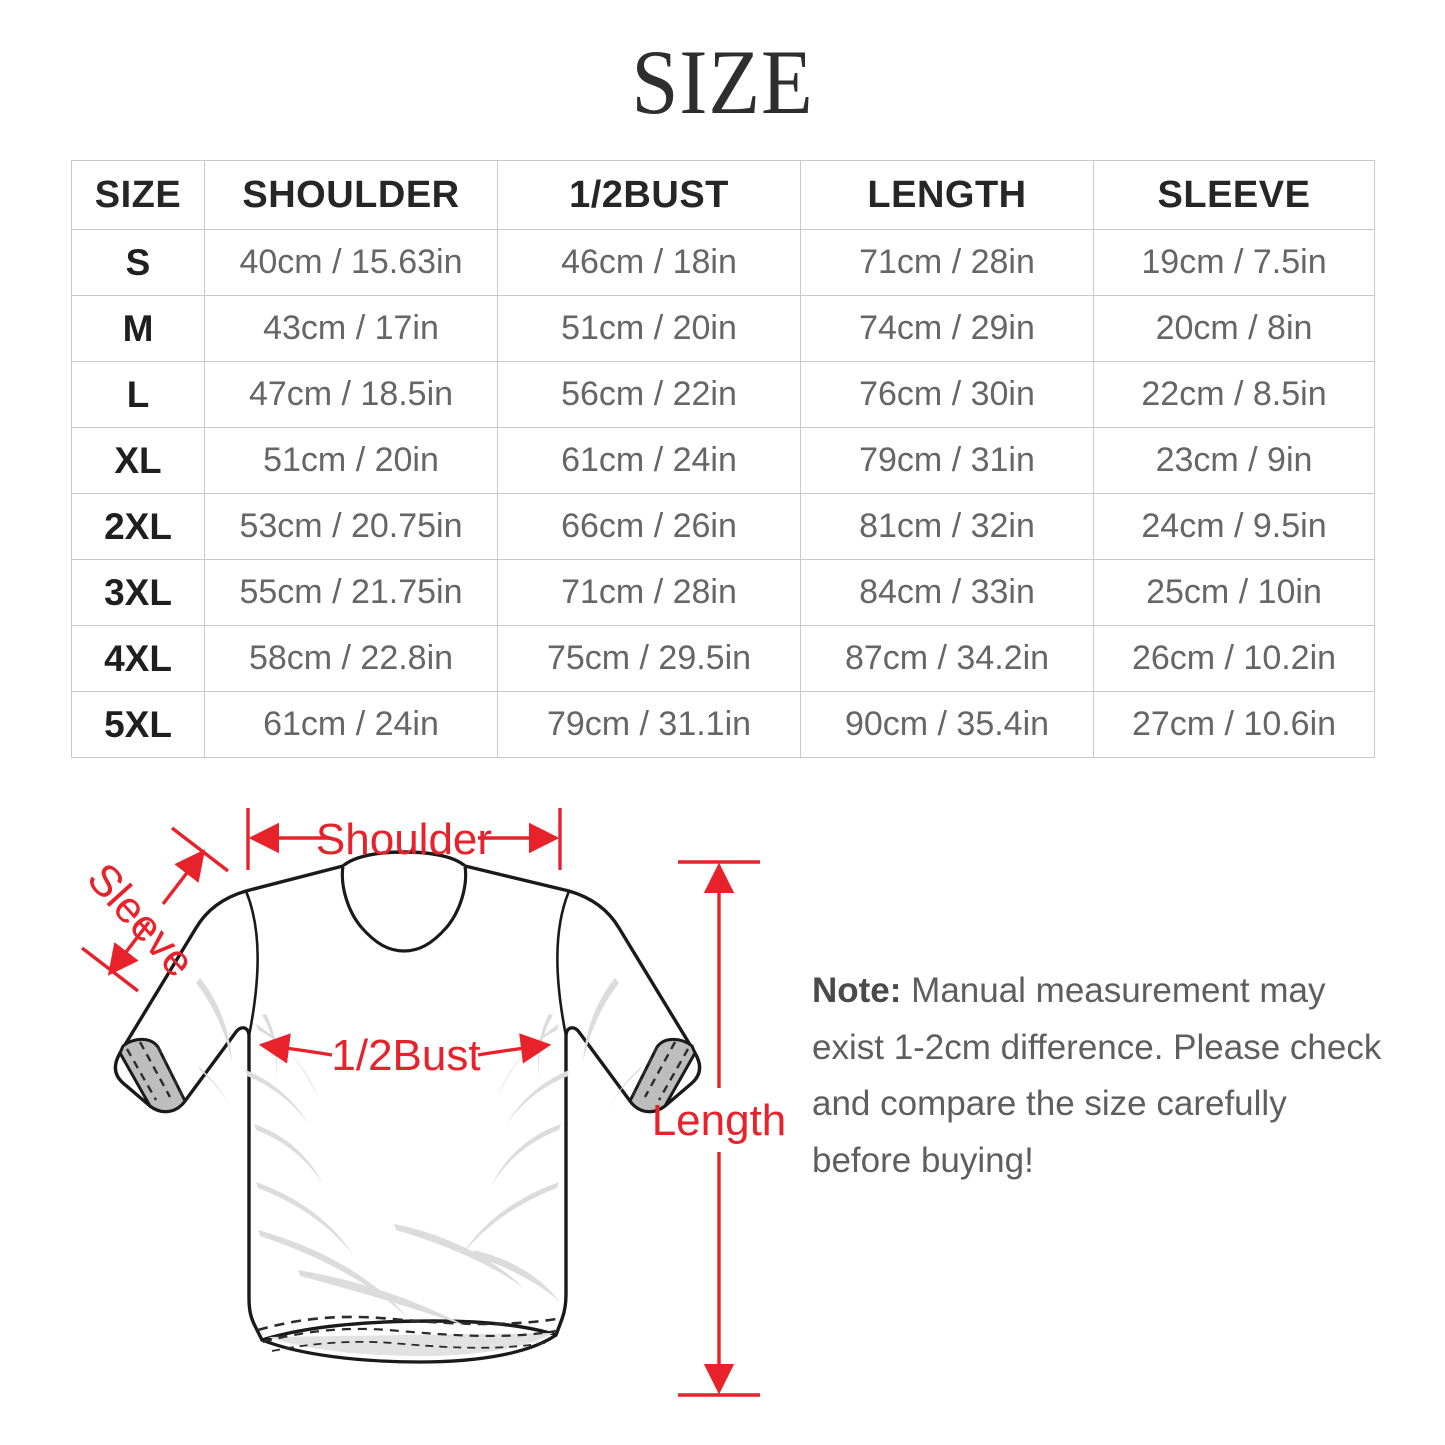  What do you see at coordinates (1234, 328) in the screenshot?
I see `cell-sleeve: 20cm / 8in` at bounding box center [1234, 328].